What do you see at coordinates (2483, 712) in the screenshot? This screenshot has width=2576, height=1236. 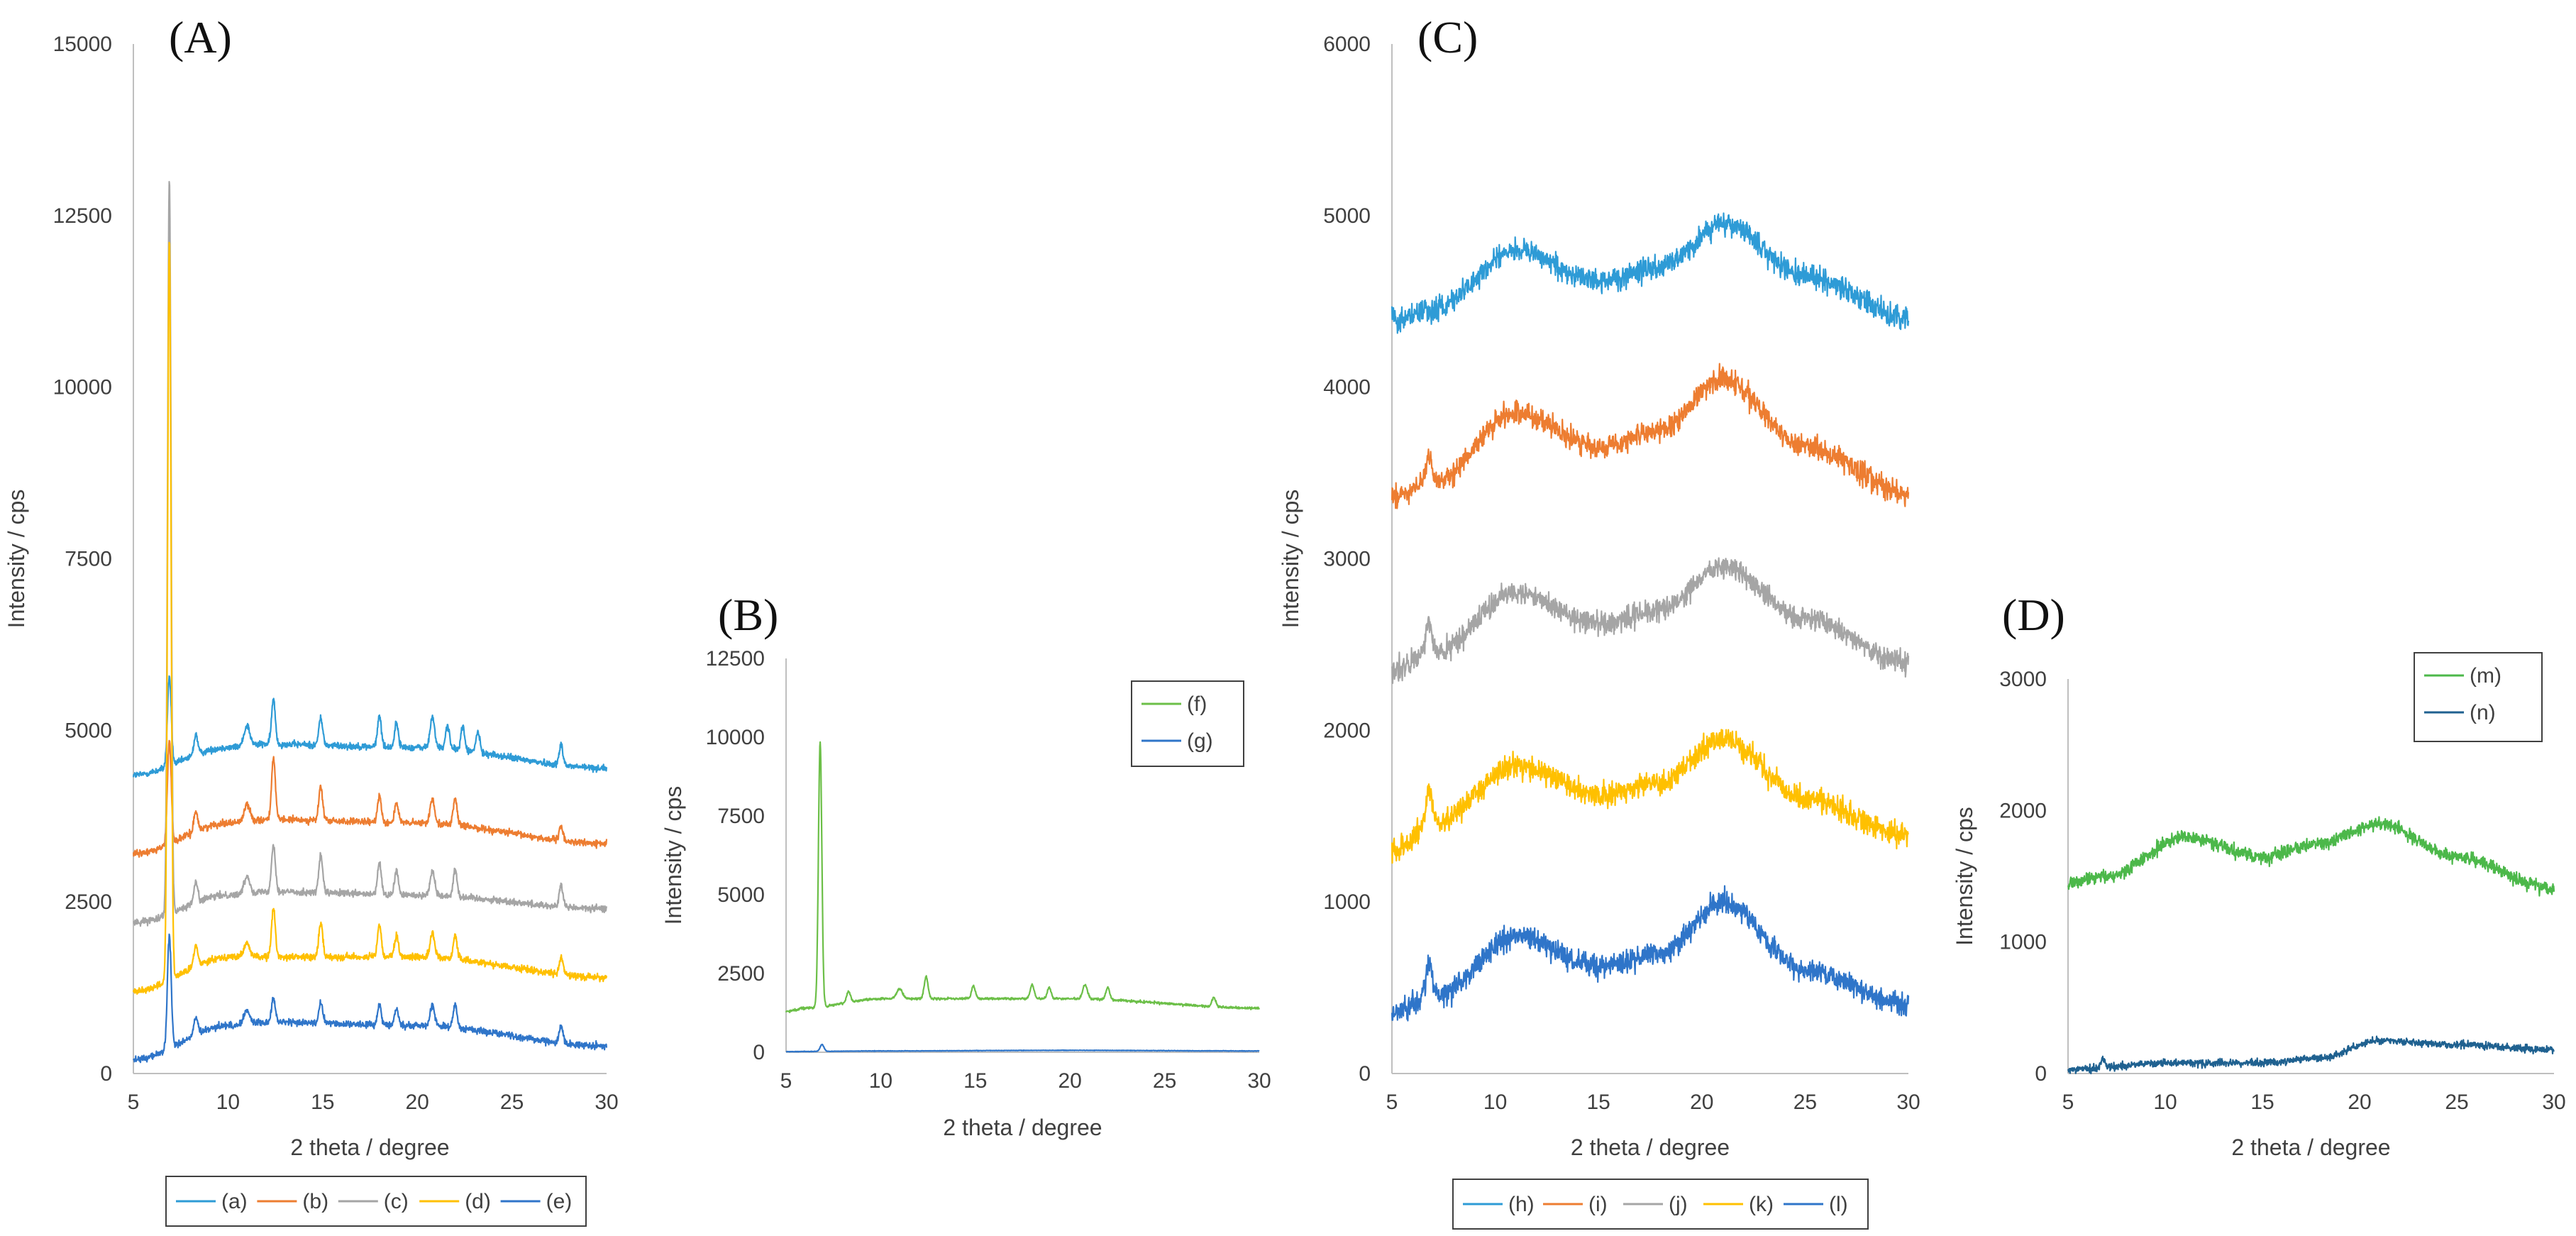 I see `legend-label: (n)` at bounding box center [2483, 712].